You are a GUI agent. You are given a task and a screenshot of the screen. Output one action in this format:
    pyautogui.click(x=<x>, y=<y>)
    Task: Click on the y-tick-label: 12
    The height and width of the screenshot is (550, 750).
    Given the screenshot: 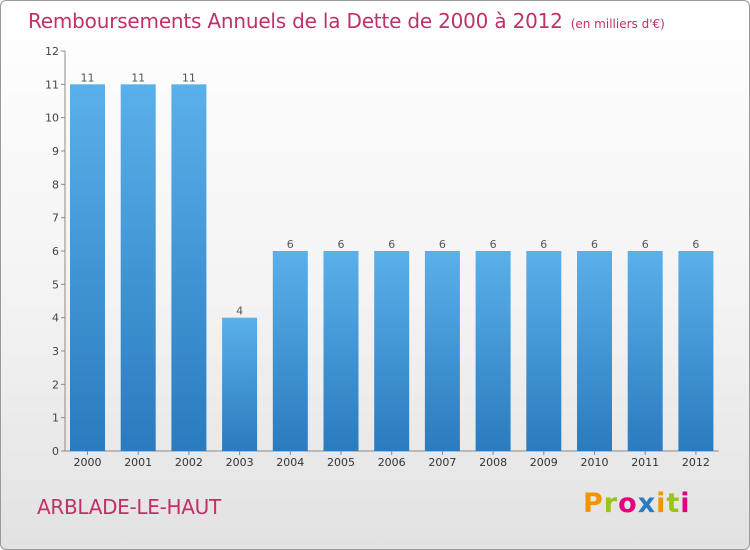 What is the action you would take?
    pyautogui.click(x=52, y=51)
    